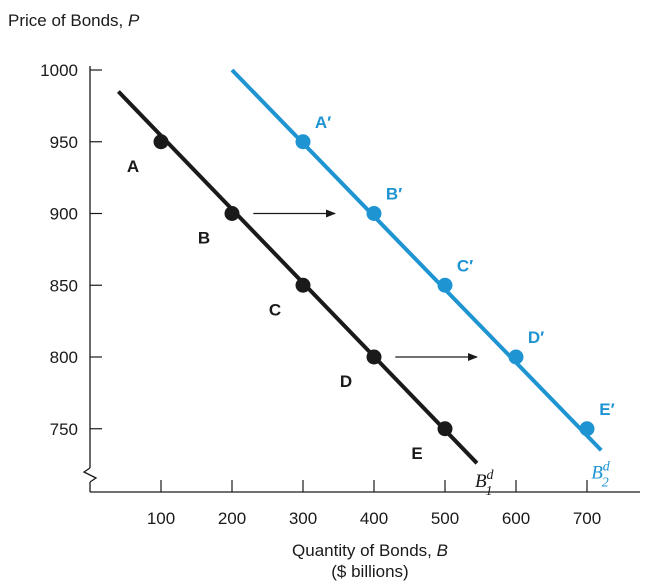  What do you see at coordinates (365, 285) in the screenshot?
I see `shift-arrows` at bounding box center [365, 285].